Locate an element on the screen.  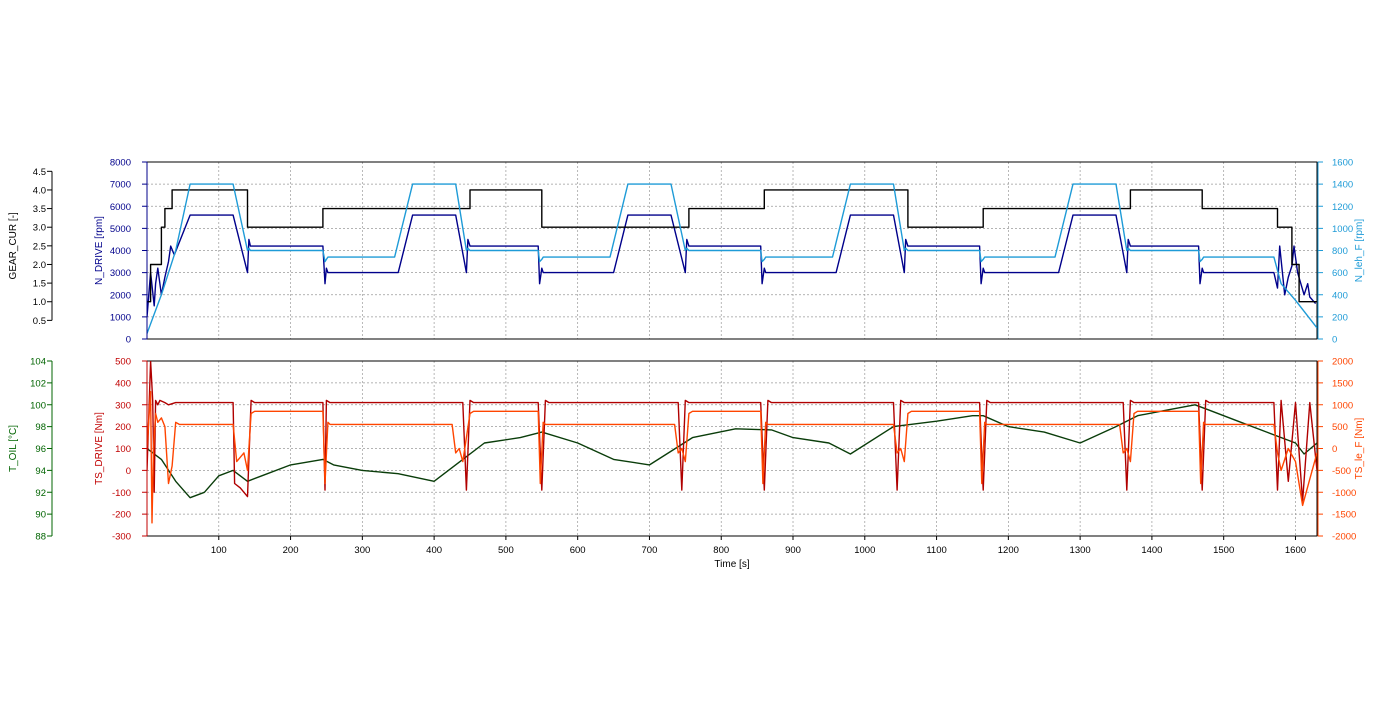
n_drive-tick-label: 3000 is located at coordinates (120, 273).